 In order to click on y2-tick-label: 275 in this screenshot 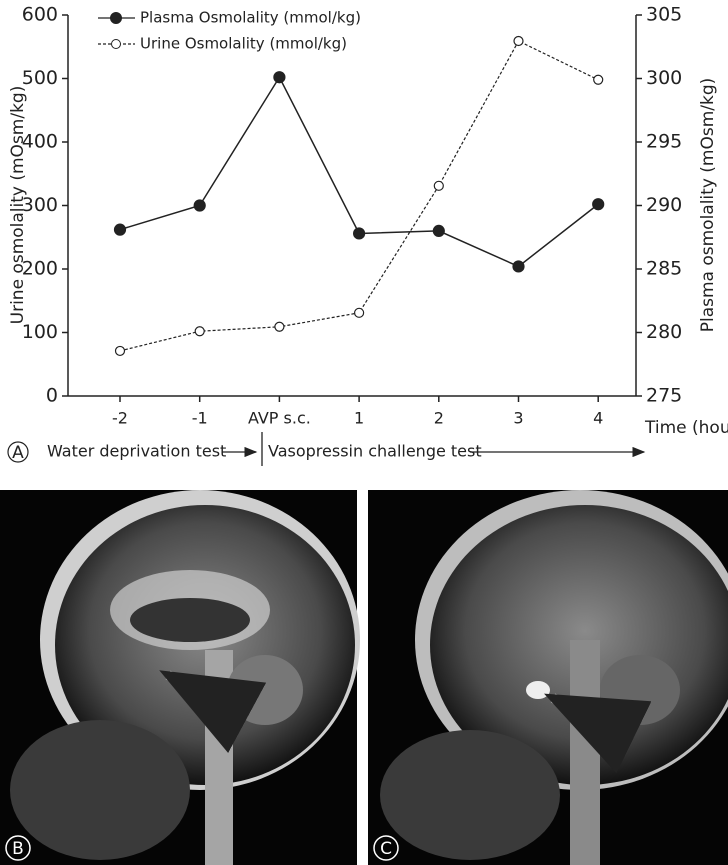, I will do `click(664, 396)`.